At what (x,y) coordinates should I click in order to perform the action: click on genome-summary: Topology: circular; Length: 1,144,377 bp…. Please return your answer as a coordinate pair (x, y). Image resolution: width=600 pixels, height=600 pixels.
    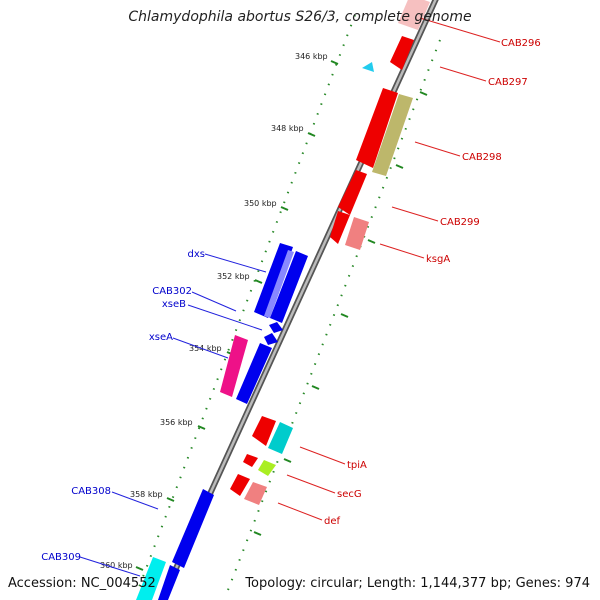
    Looking at the image, I should click on (417, 583).